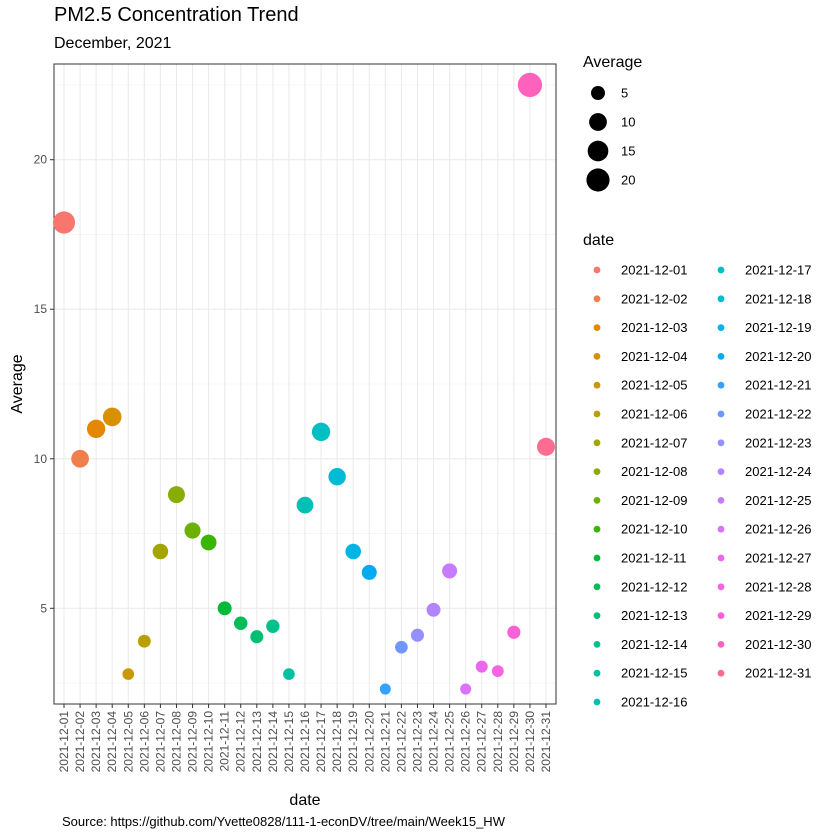 The image size is (840, 840). I want to click on color-legend-label: 2021-12-26, so click(778, 529).